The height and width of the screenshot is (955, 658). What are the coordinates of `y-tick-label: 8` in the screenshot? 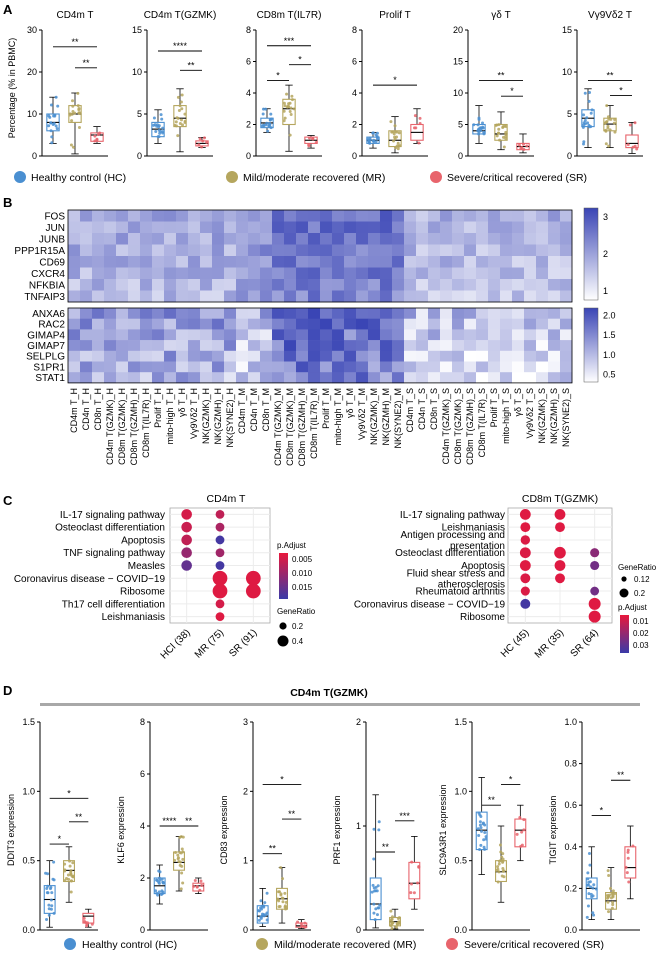 It's located at (354, 30).